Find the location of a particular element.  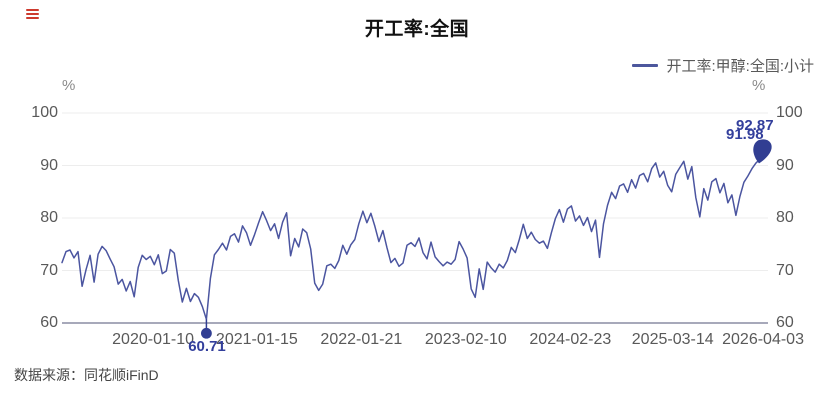

y-tick-label-left: 80 is located at coordinates (49, 217).